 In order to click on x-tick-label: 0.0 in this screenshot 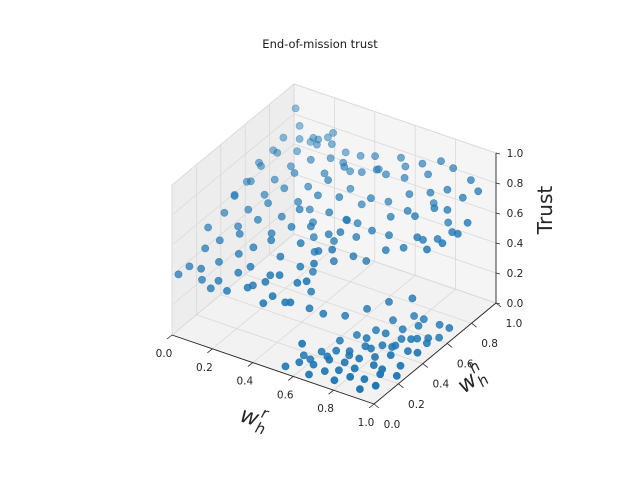, I will do `click(164, 354)`.